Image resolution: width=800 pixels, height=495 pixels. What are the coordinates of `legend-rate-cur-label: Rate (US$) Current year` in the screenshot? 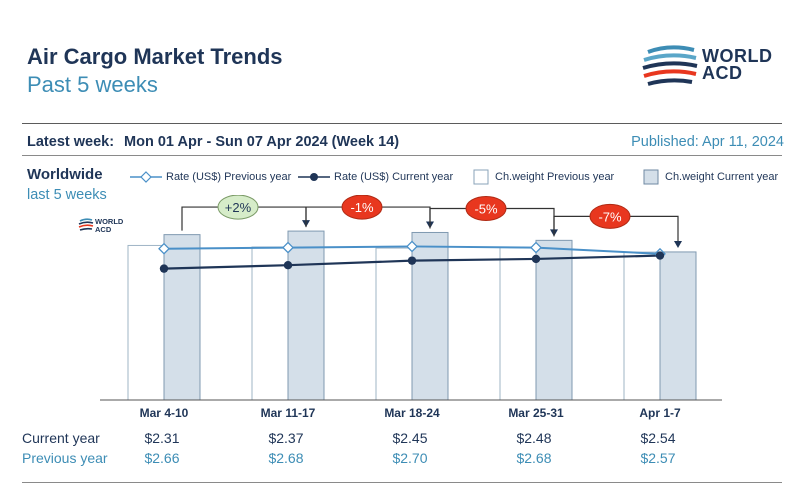 It's located at (394, 177).